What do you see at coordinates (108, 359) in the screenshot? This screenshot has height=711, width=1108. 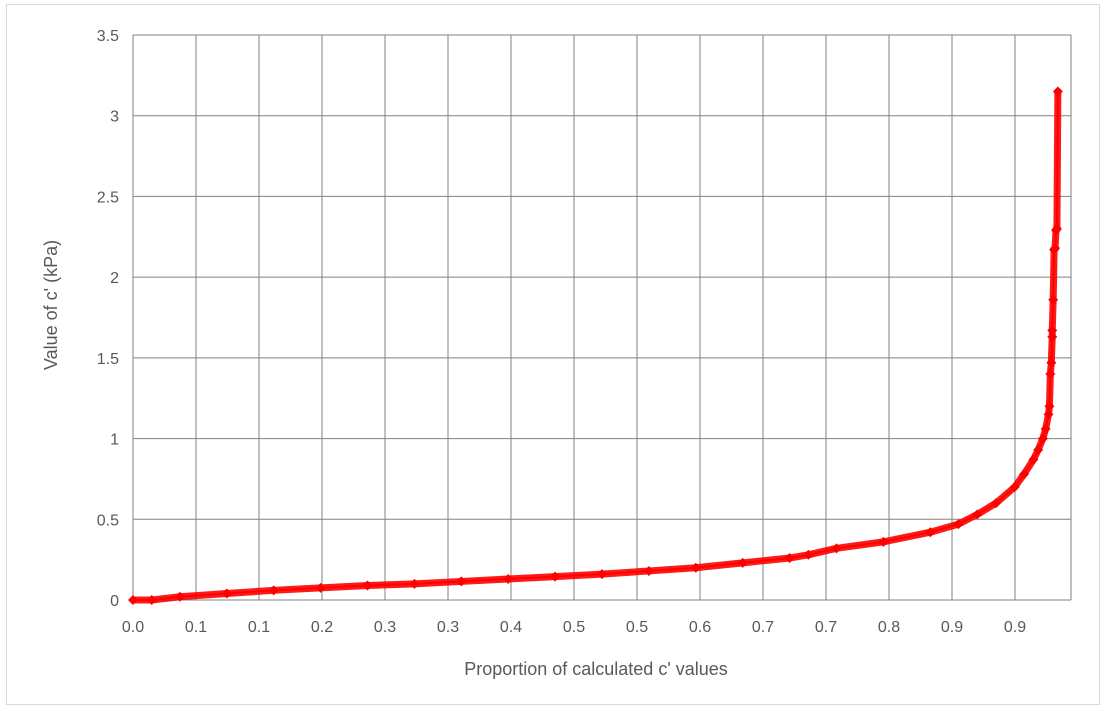 I see `y-tick-label: 1.5` at bounding box center [108, 359].